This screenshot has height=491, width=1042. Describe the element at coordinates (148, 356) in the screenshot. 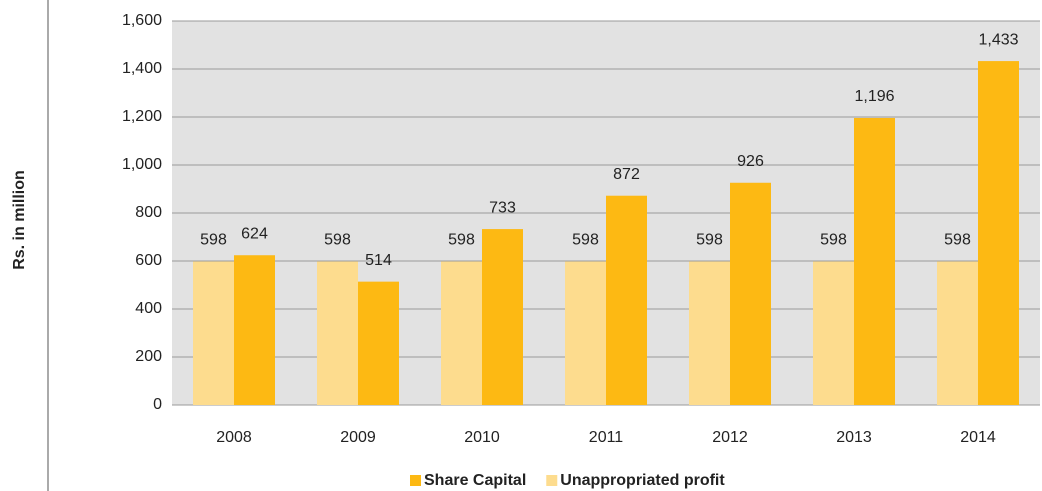

I see `y-tick-label: 200` at that location.